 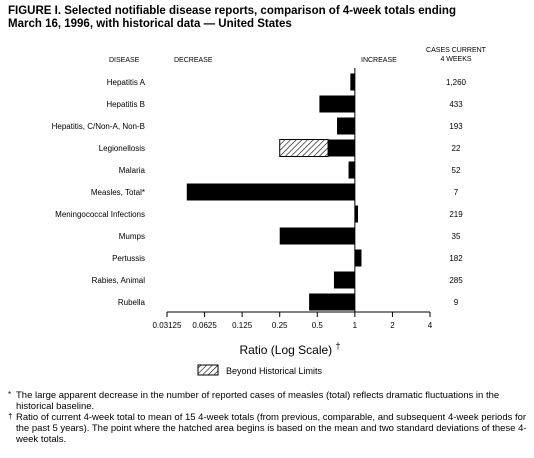 I want to click on chart-row: Meningococcal Infections 219, so click(x=259, y=214).